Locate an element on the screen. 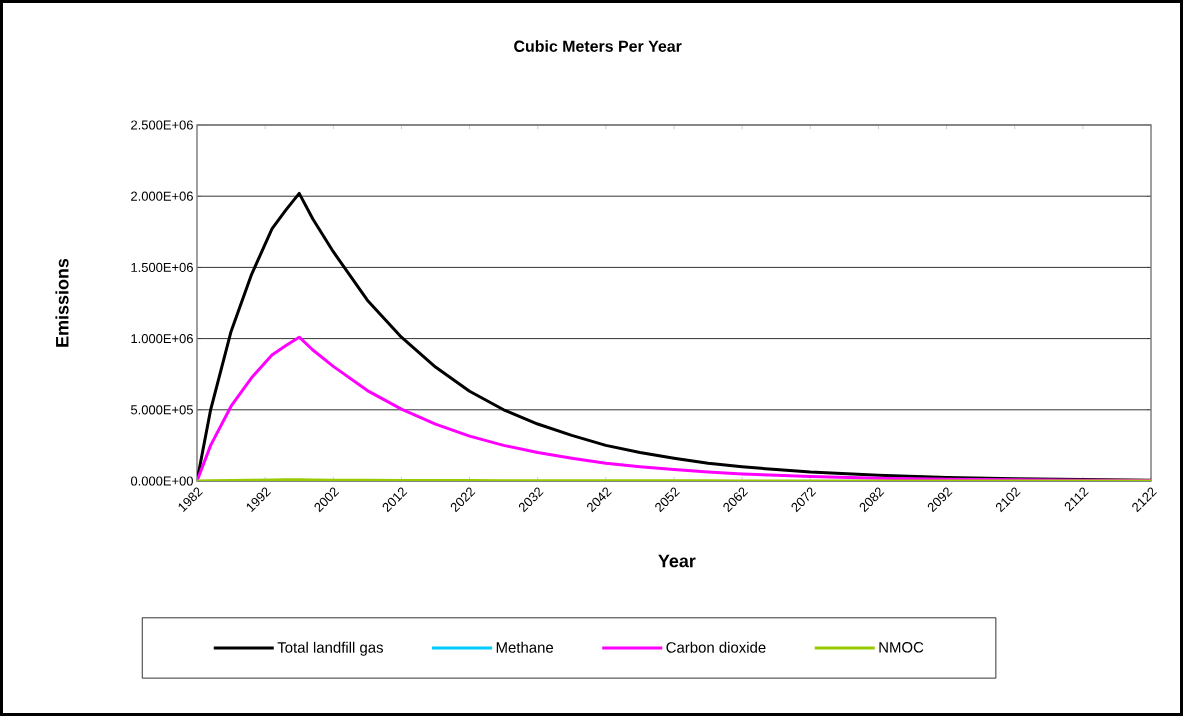  legend-label: Methane is located at coordinates (525, 647).